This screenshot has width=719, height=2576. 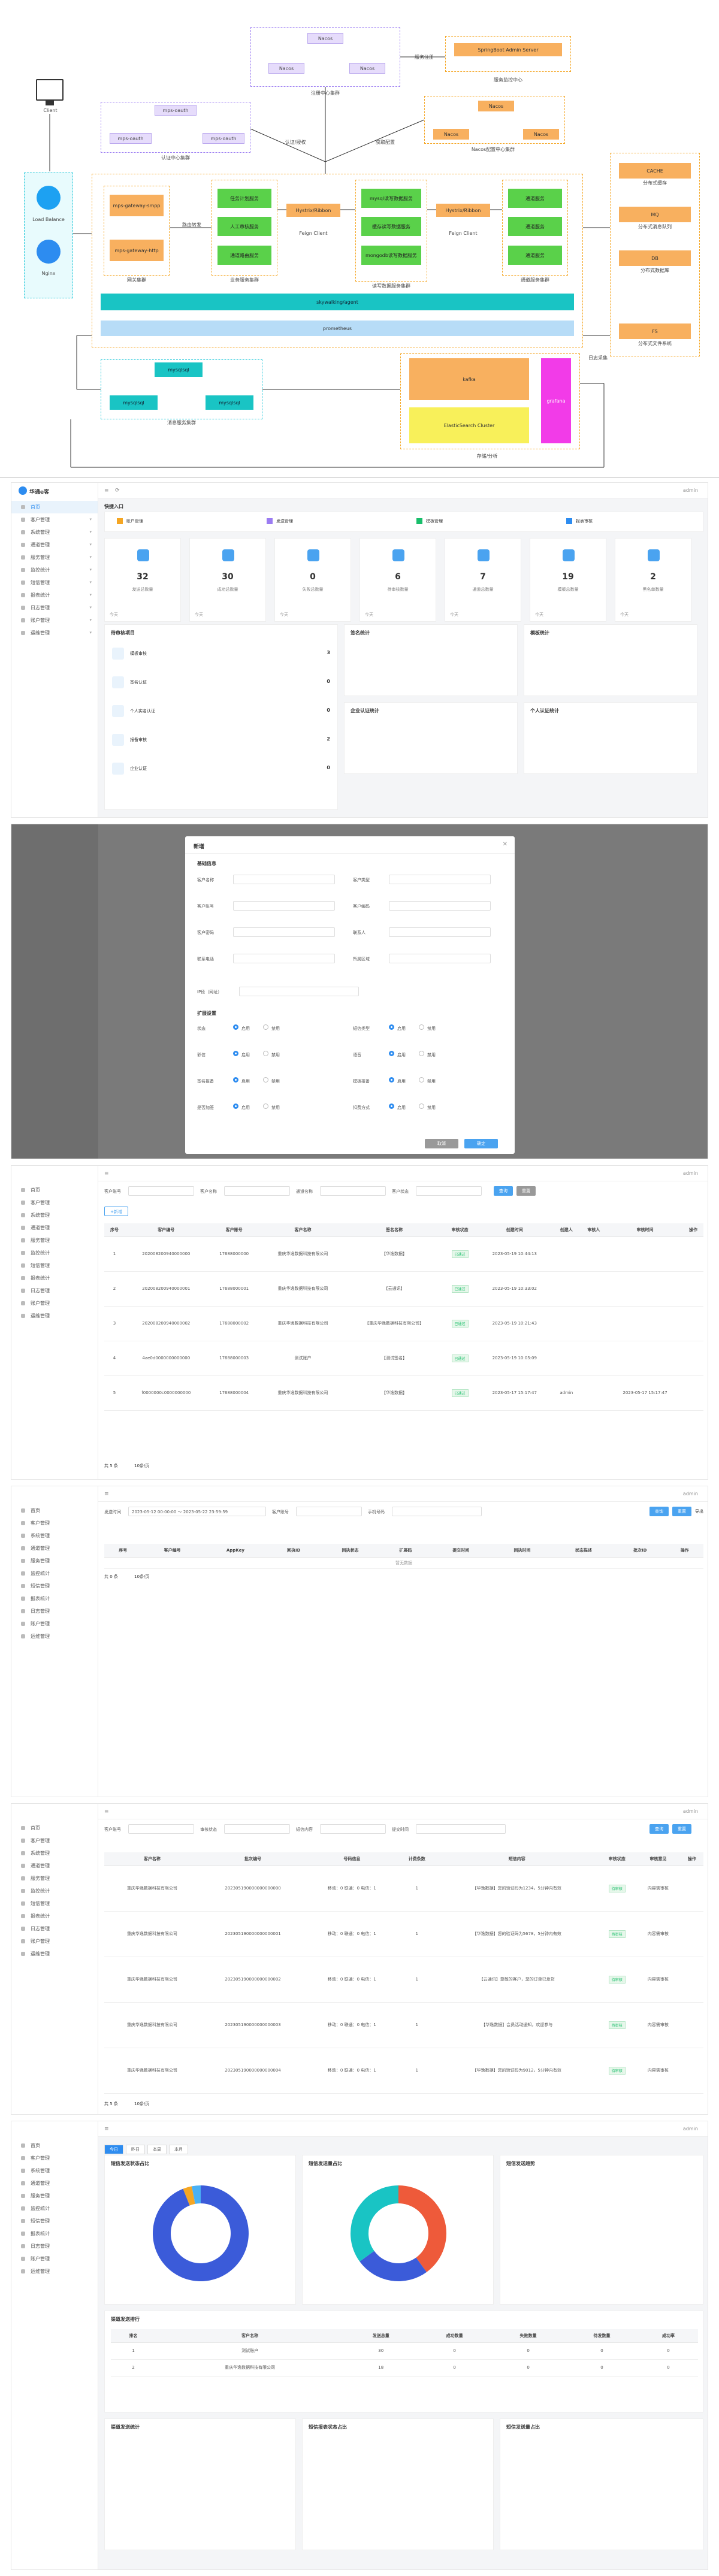 I want to click on sidebar-item-2: 通道管理, so click(x=54, y=1548).